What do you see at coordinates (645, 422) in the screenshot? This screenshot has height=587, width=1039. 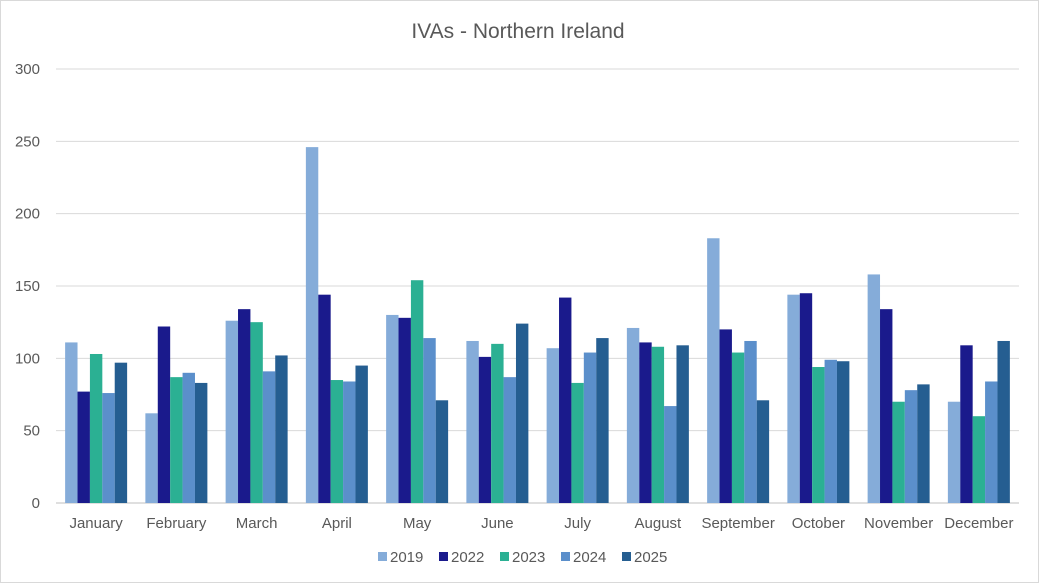 I see `bar-2022-august` at bounding box center [645, 422].